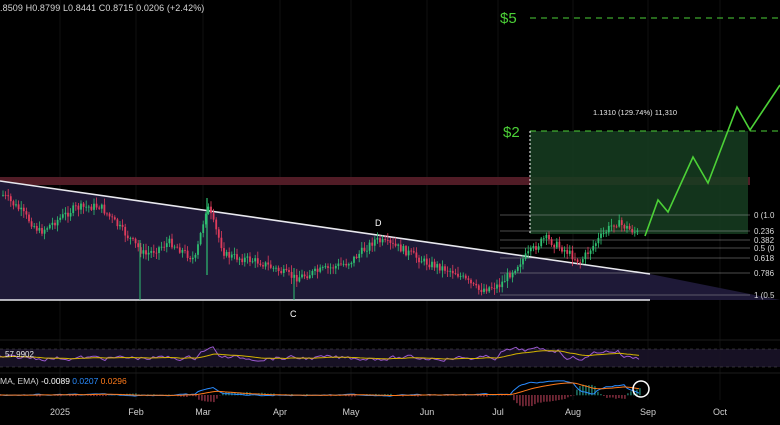 Image resolution: width=780 pixels, height=425 pixels. What do you see at coordinates (720, 412) in the screenshot?
I see `x-tick-label: Oct` at bounding box center [720, 412].